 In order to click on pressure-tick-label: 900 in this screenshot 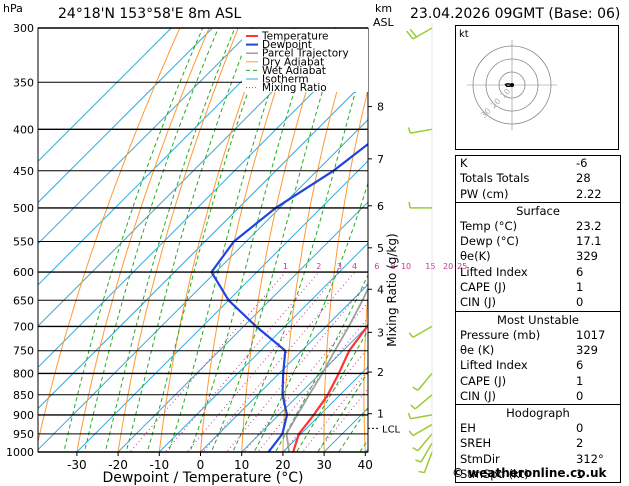, I will do `click(23, 415)`.